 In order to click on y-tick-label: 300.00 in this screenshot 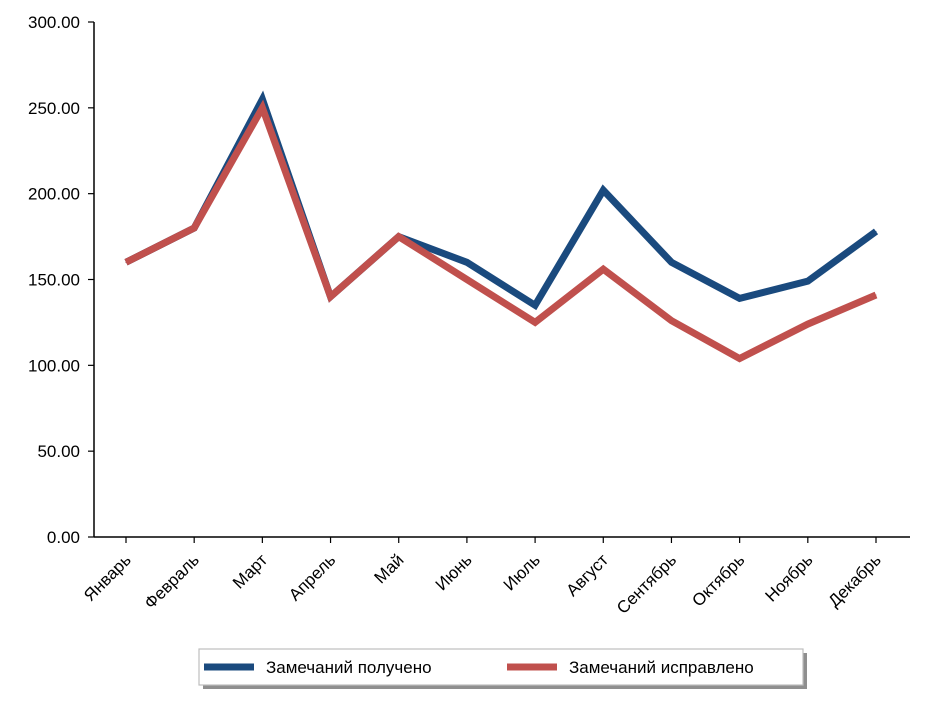, I will do `click(54, 22)`.